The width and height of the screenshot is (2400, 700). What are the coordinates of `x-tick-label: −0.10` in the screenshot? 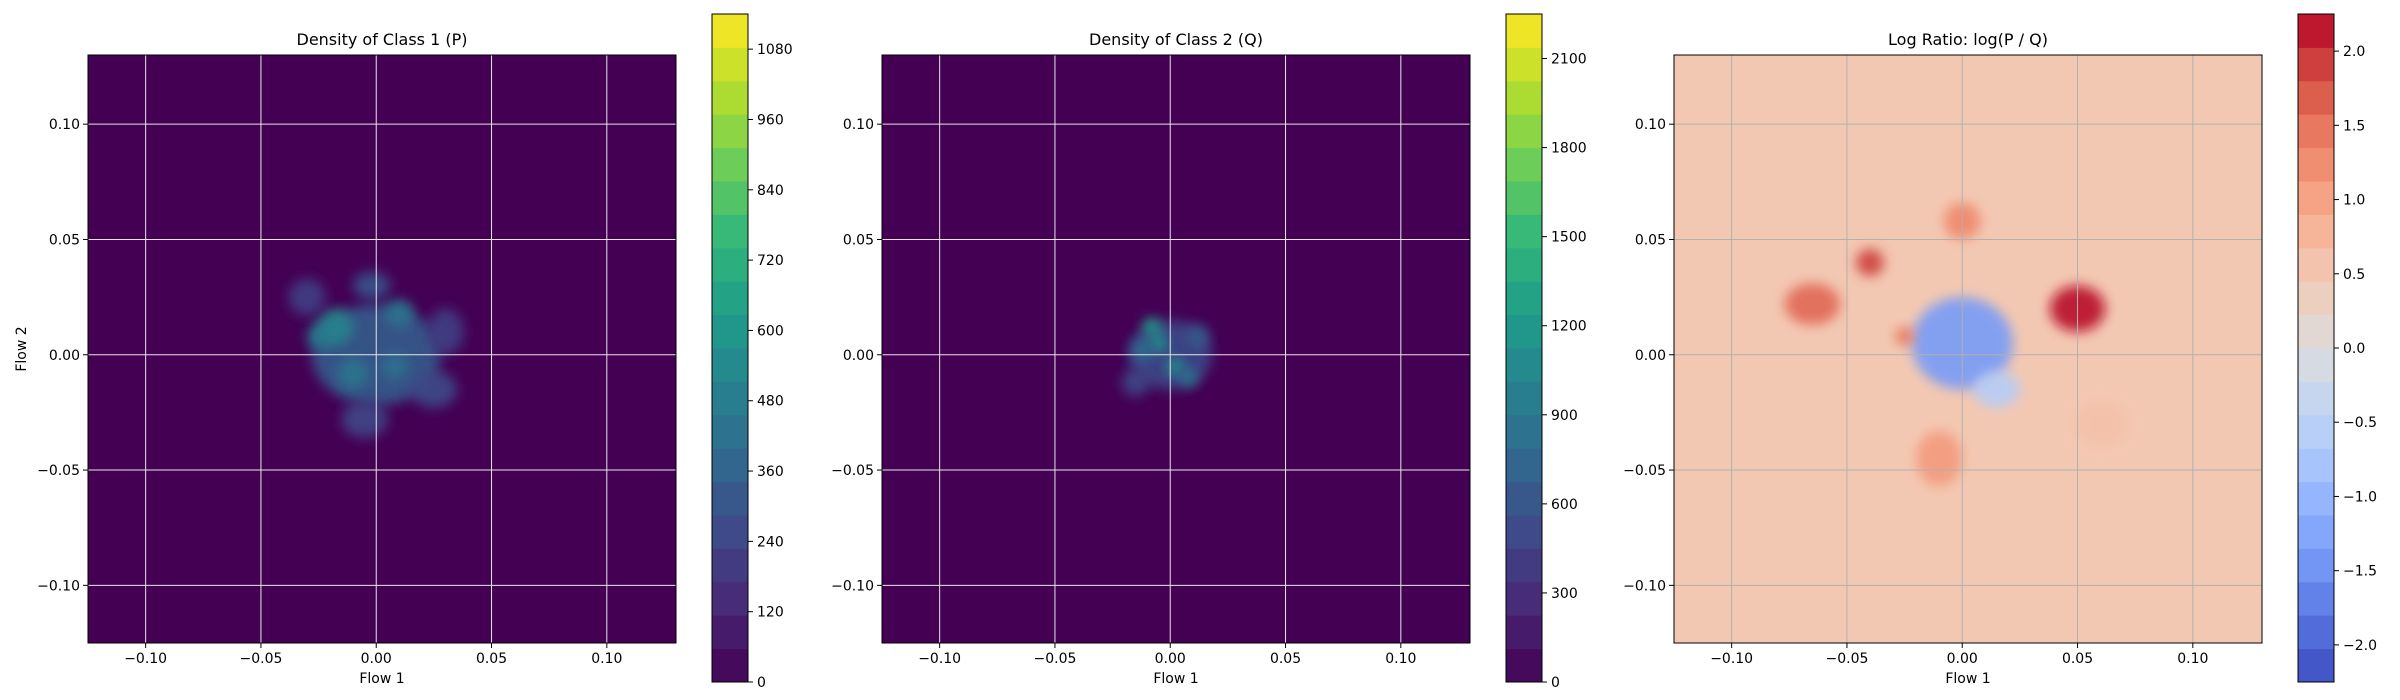 It's located at (145, 659).